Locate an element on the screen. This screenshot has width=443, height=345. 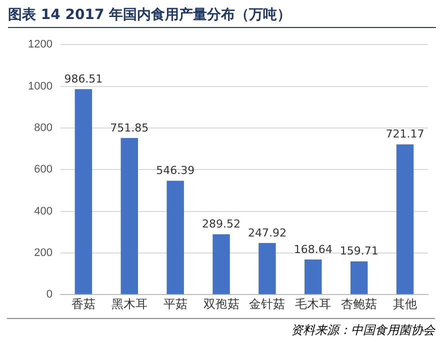
y-tick-label: 200 is located at coordinates (43, 252).